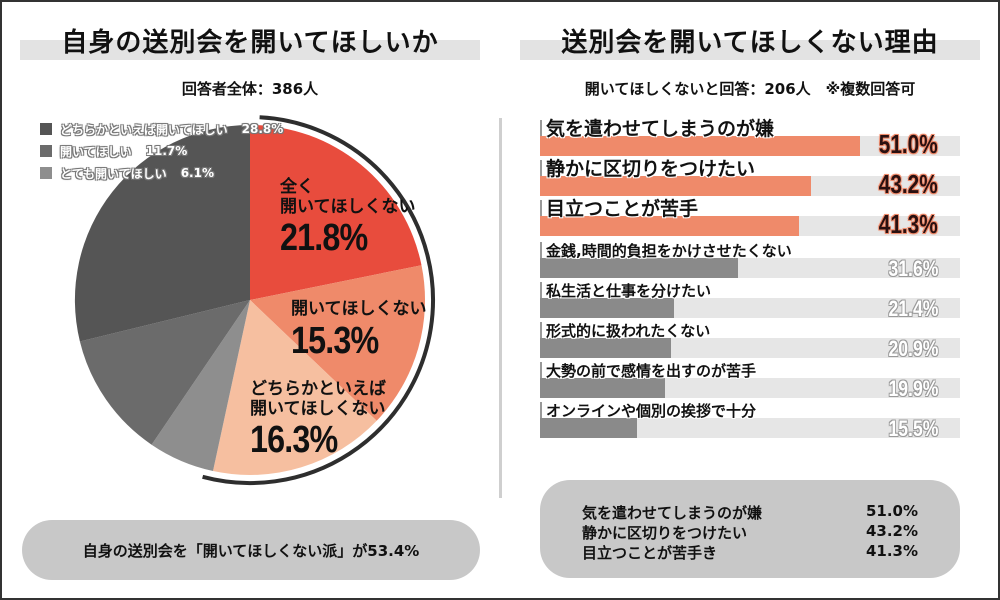 This screenshot has height=600, width=1000. Describe the element at coordinates (913, 428) in the screenshot. I see `bar-value: 15.5%` at that location.